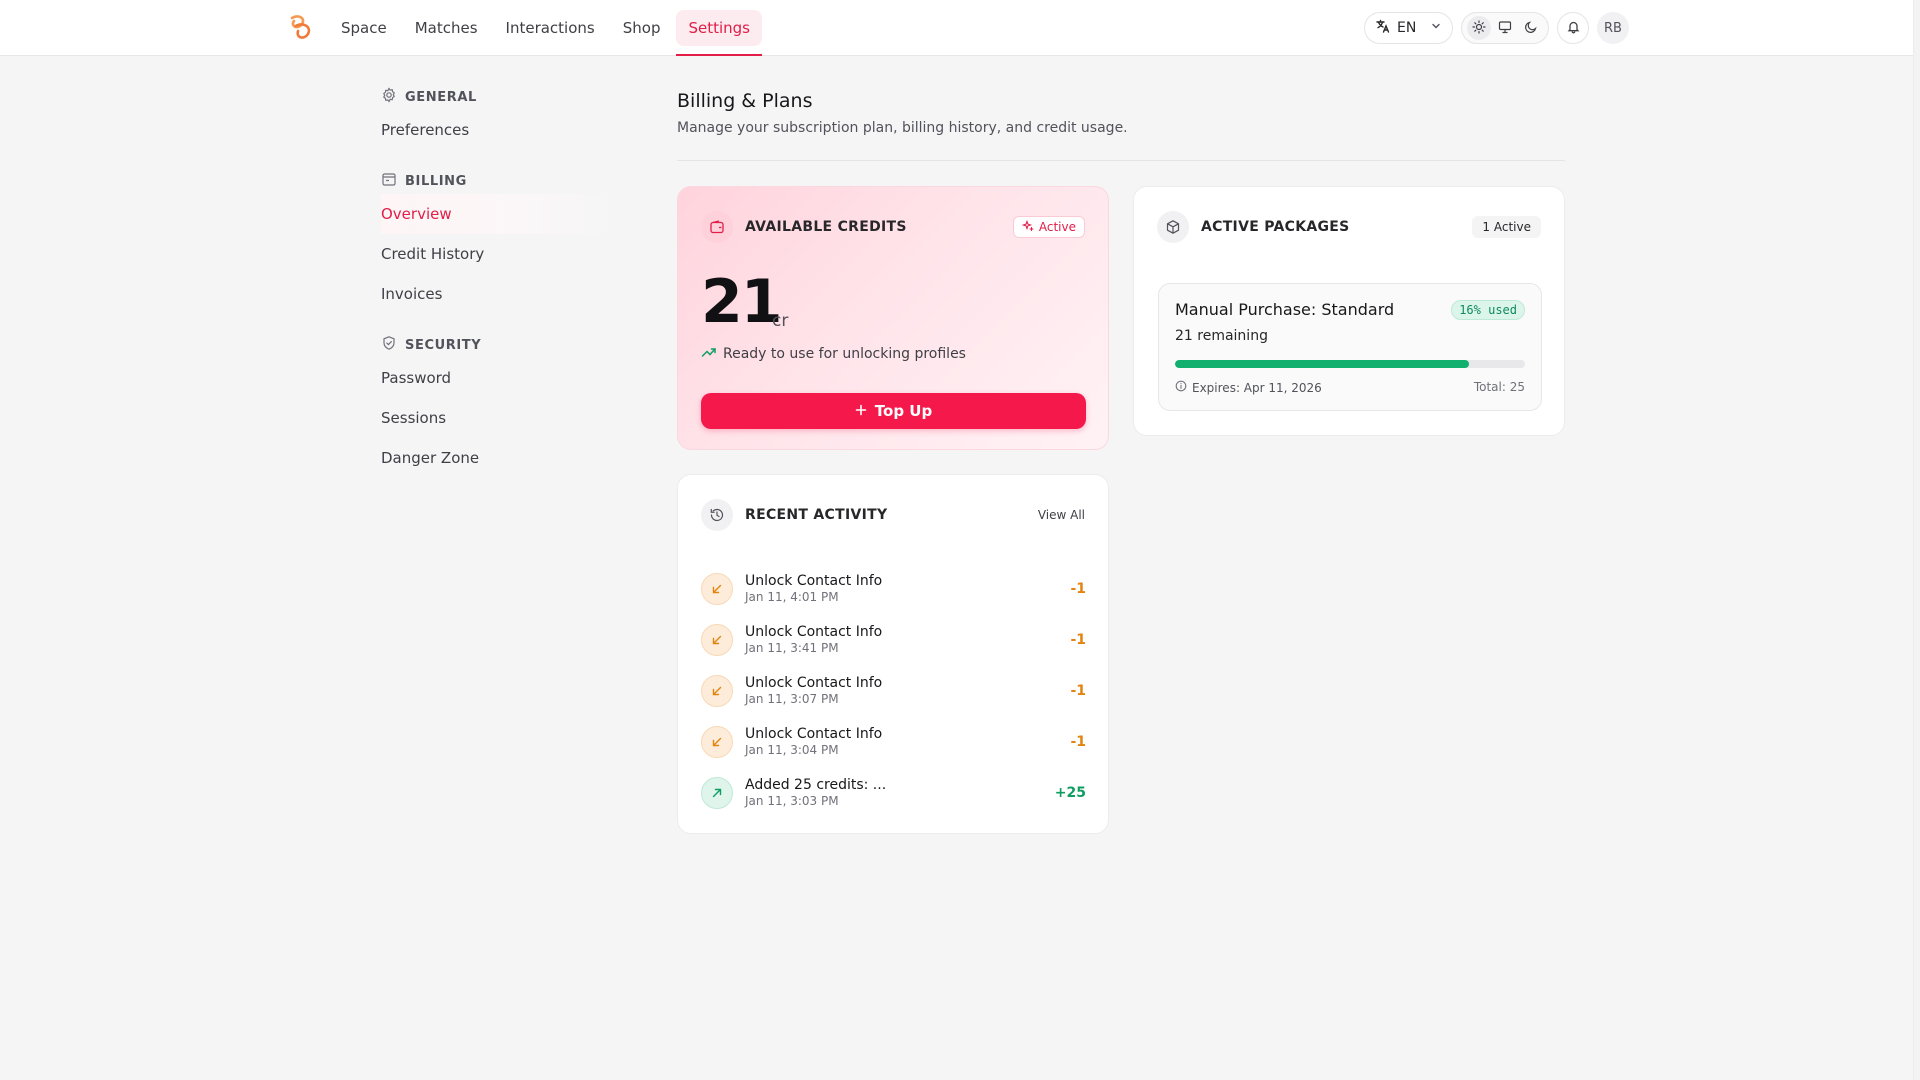 This screenshot has width=1920, height=1080. I want to click on top-up-button: Top Up, so click(893, 411).